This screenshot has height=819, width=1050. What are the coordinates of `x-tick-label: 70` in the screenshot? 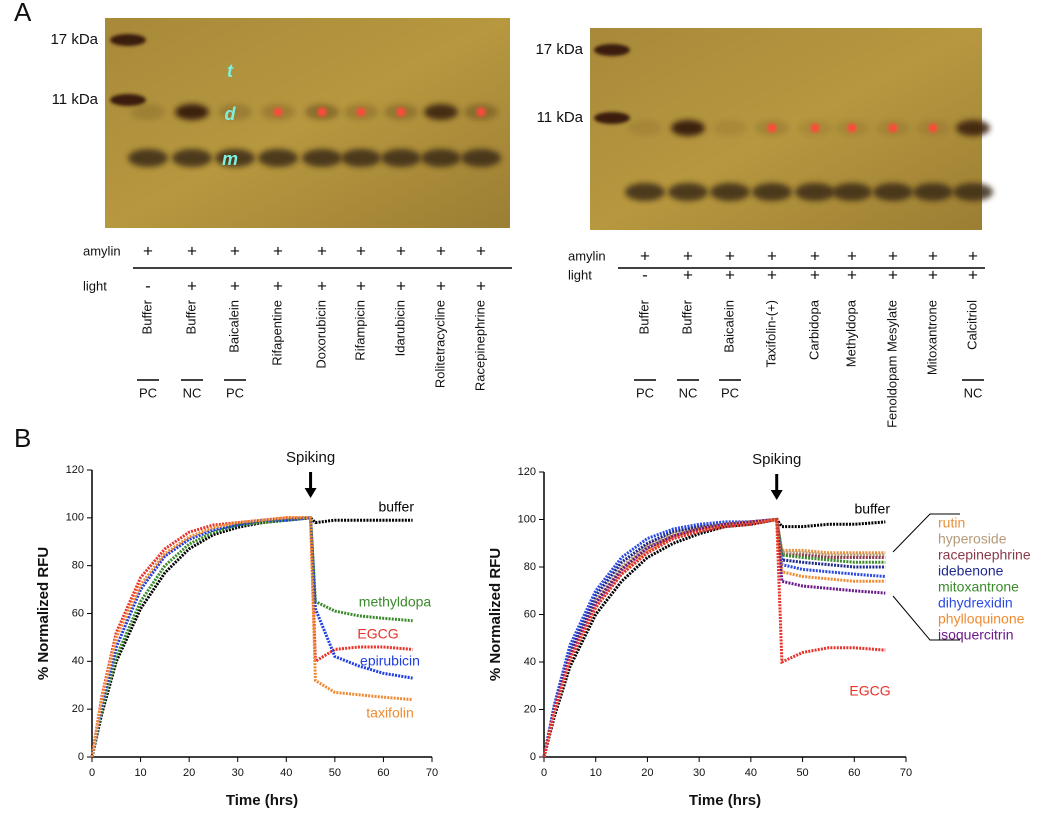 It's located at (432, 773).